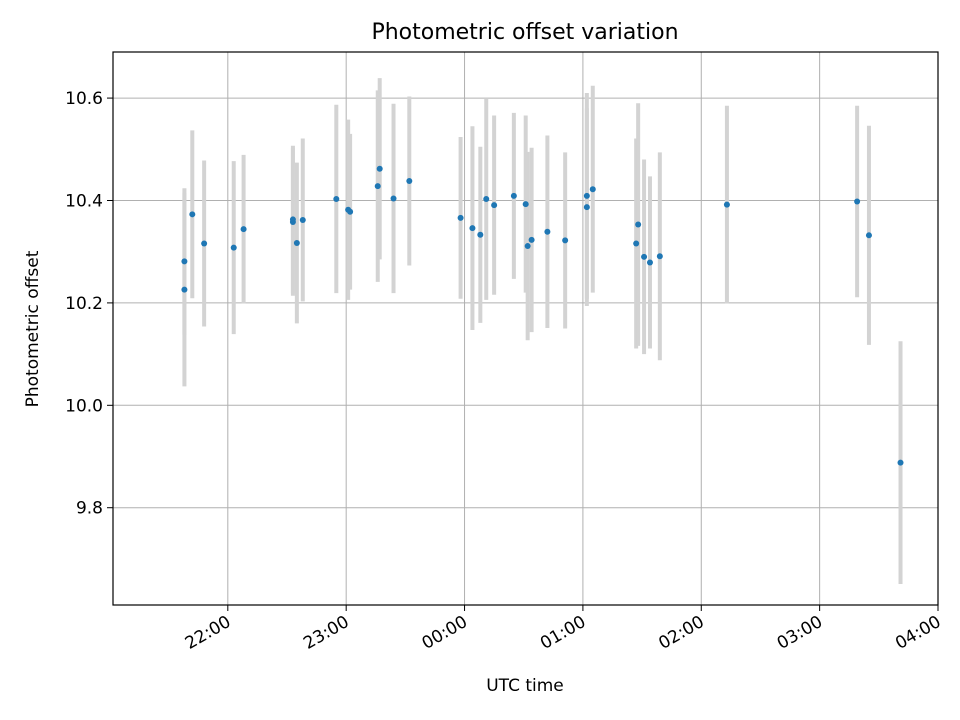 This screenshot has width=960, height=720. I want to click on y-tick-label: 10.0, so click(84, 406).